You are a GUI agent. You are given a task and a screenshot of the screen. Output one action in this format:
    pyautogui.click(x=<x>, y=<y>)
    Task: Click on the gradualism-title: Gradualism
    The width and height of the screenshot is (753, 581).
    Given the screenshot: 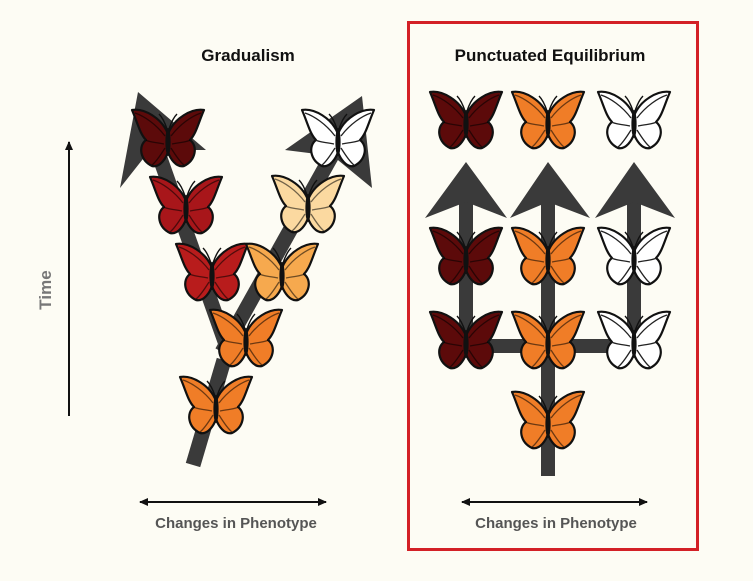 What is the action you would take?
    pyautogui.click(x=248, y=55)
    